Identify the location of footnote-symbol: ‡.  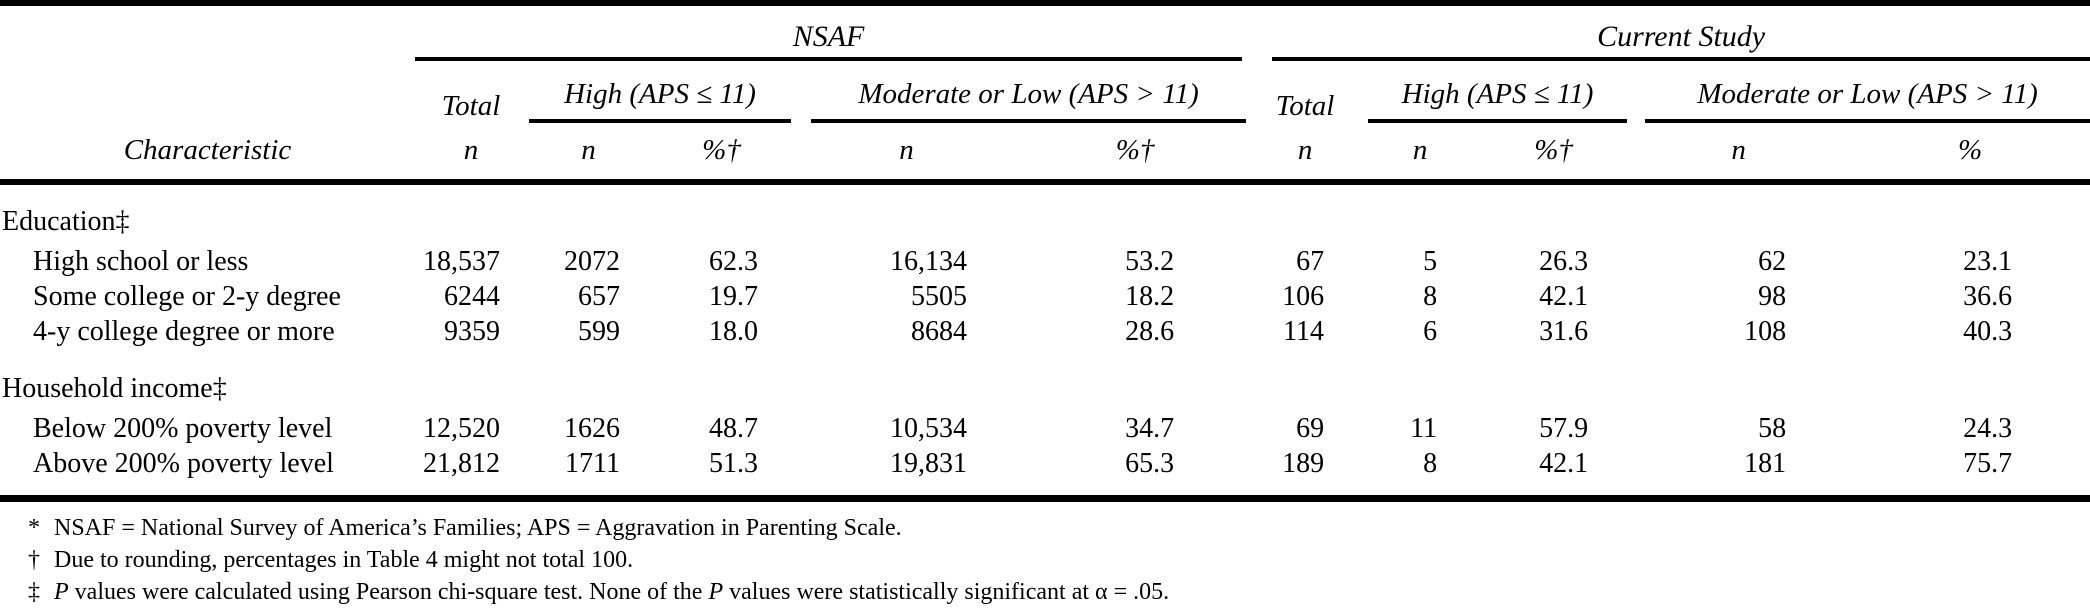
(34, 592).